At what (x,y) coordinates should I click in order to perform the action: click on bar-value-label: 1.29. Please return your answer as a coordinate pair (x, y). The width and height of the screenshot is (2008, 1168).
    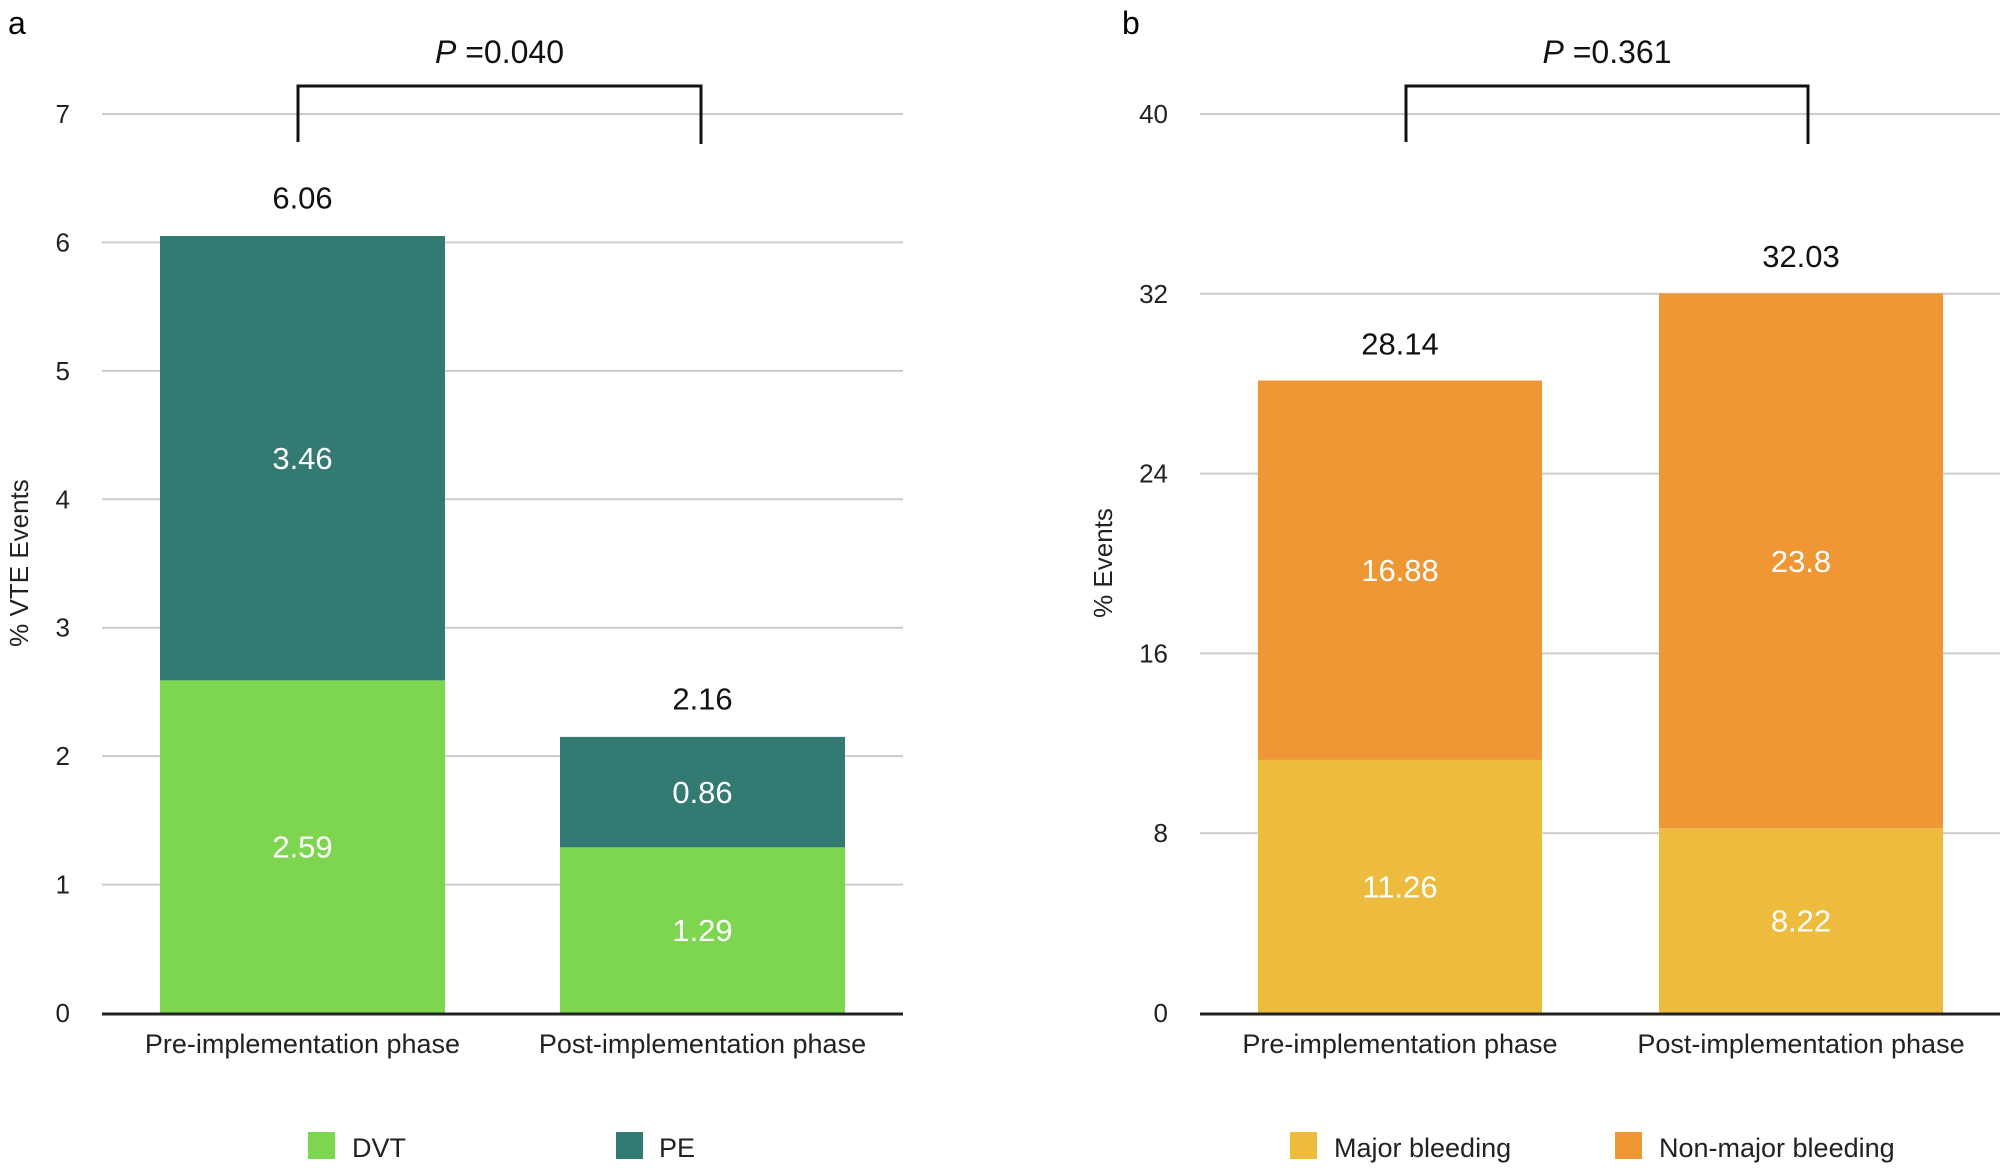
    Looking at the image, I should click on (702, 930).